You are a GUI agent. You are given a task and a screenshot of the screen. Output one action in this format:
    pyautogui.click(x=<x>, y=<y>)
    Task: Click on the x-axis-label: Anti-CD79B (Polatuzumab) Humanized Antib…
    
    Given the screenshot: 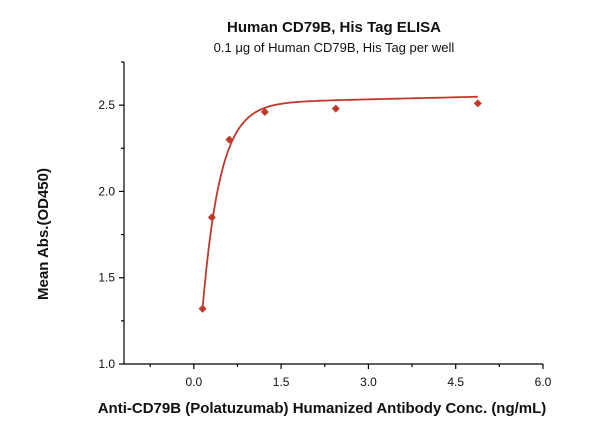 What is the action you would take?
    pyautogui.click(x=322, y=408)
    